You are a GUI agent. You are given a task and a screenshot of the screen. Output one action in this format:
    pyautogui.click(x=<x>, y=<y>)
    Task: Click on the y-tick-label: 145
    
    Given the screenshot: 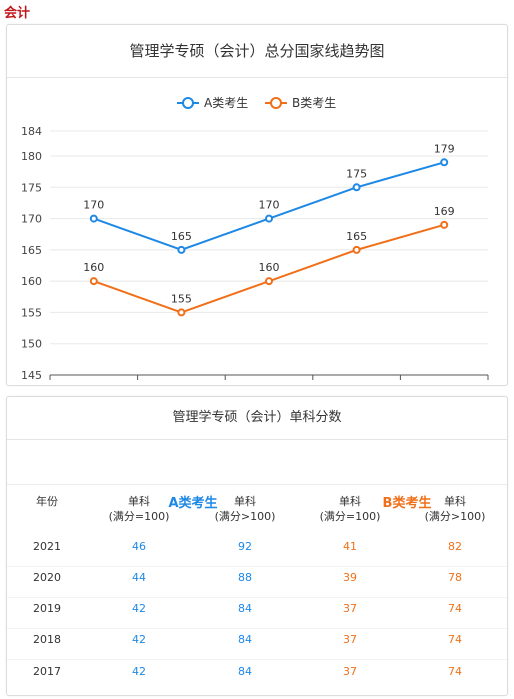 What is the action you would take?
    pyautogui.click(x=31, y=375)
    